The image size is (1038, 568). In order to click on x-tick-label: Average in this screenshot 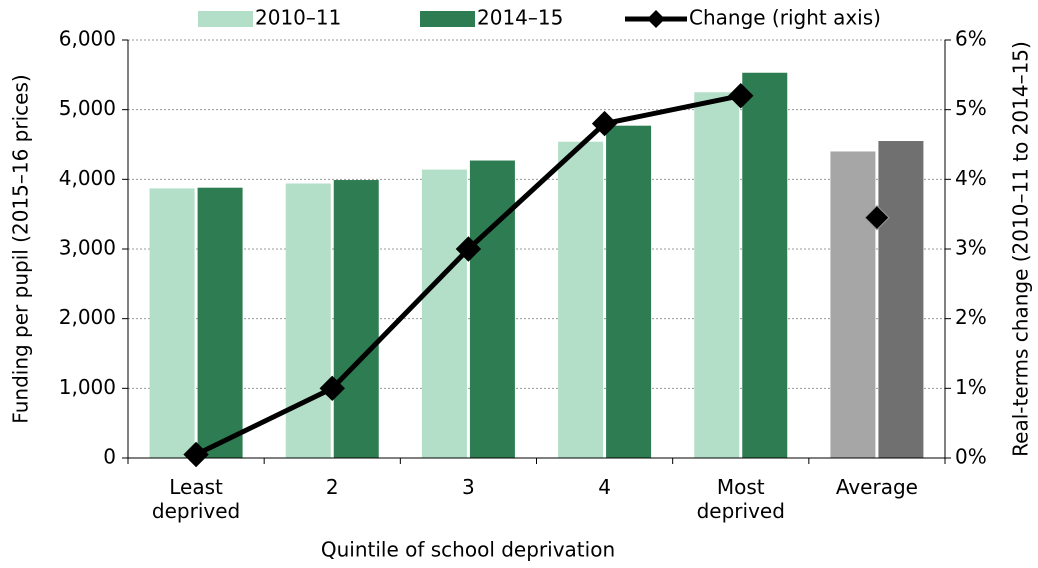, I will do `click(876, 487)`.